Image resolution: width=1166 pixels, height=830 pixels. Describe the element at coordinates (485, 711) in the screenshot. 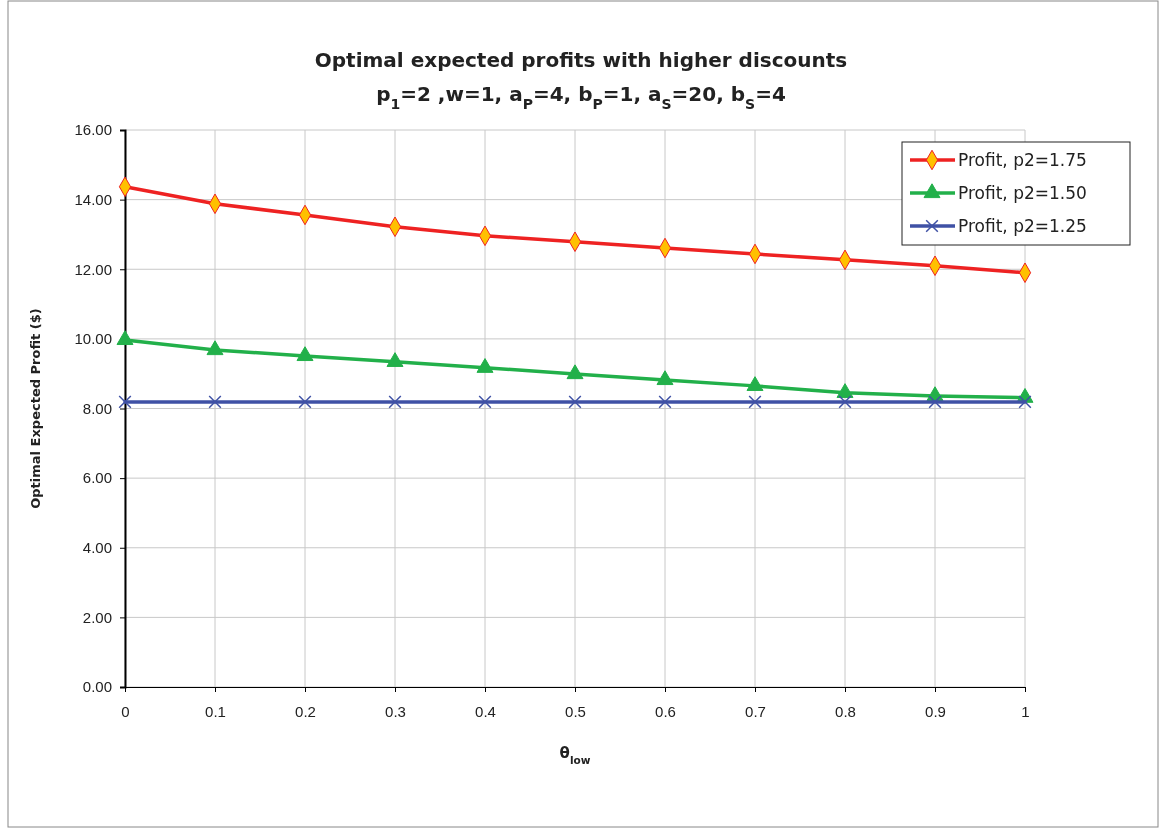

I see `x-tick-label: 0.4` at that location.